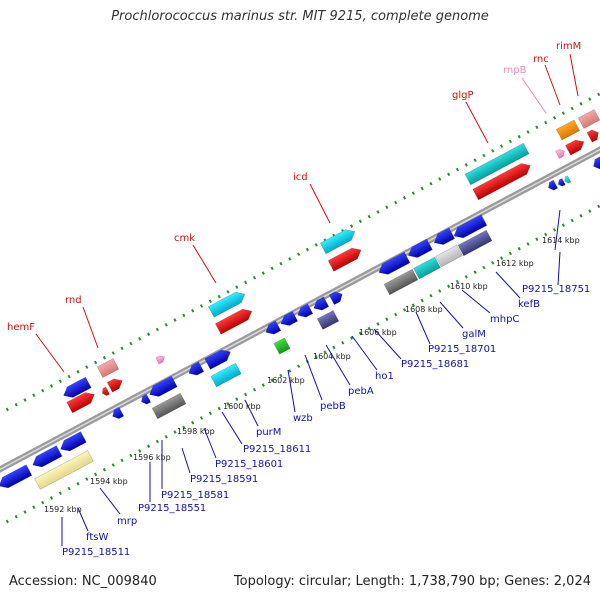  What do you see at coordinates (195, 495) in the screenshot?
I see `gene-label: P9215_18581` at bounding box center [195, 495].